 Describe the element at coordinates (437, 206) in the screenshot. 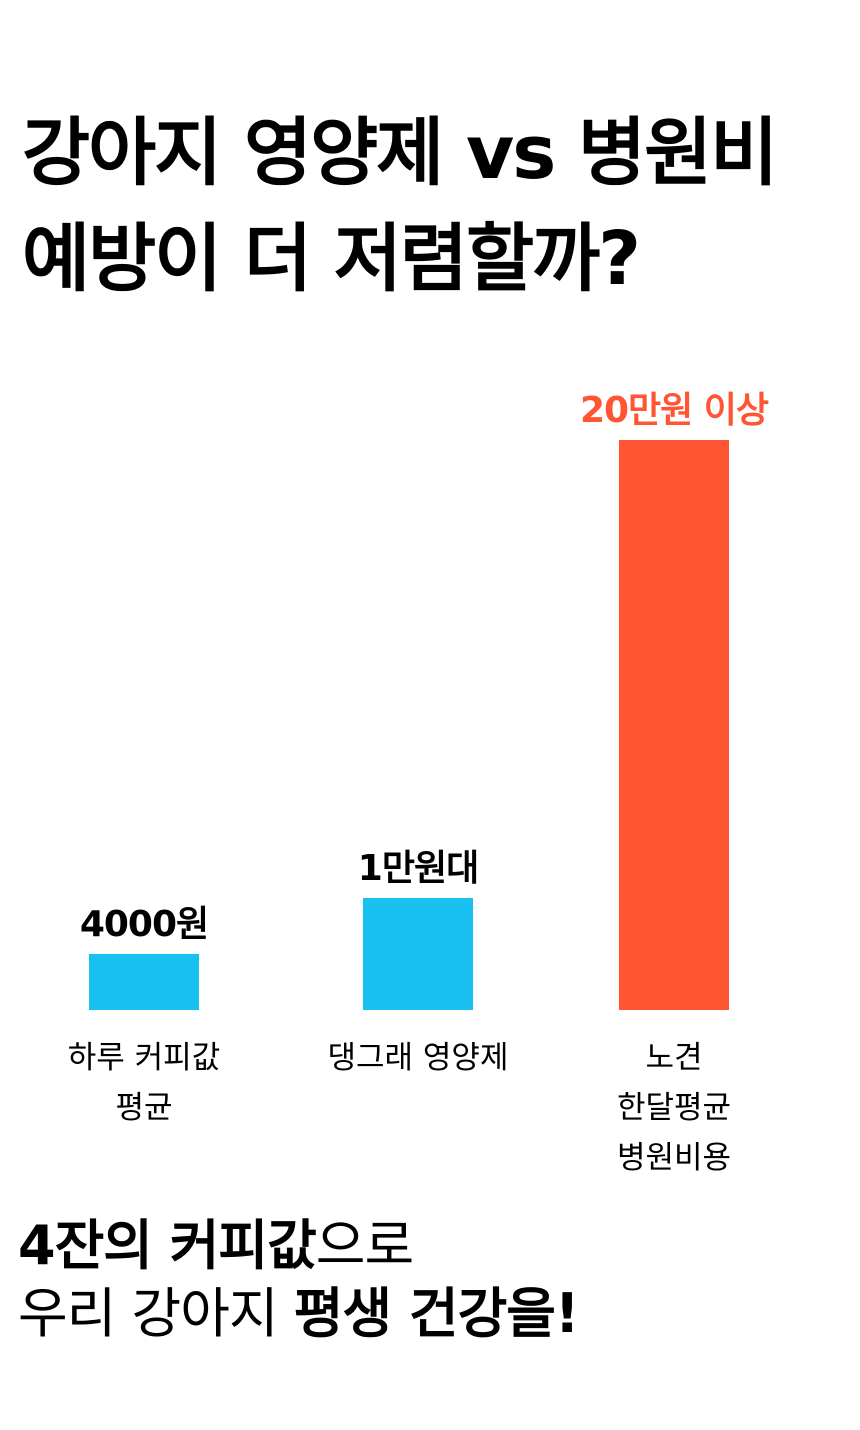

I see `page-headline: 강아지 영양제 vs 병원비 예방이 더 저렴할까?` at that location.